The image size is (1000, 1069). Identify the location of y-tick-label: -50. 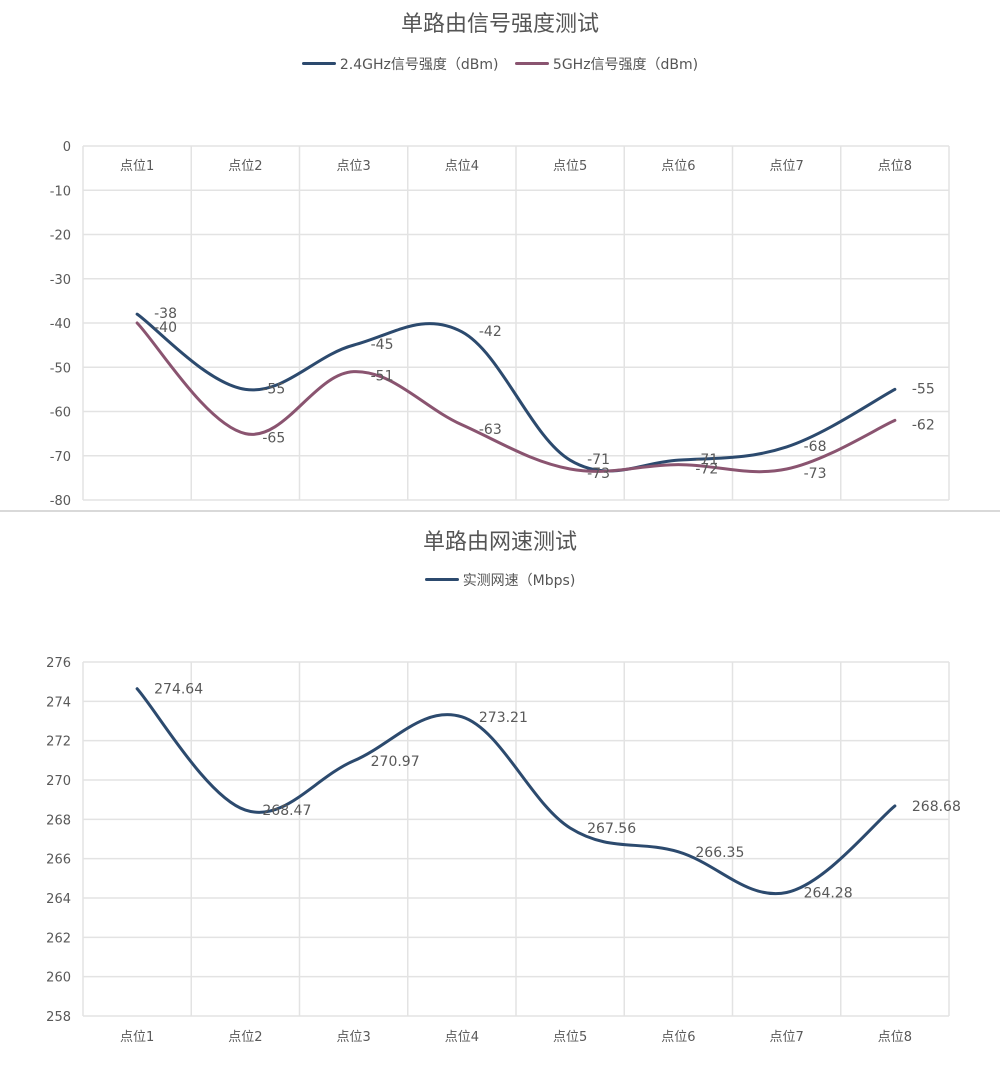
(60, 368).